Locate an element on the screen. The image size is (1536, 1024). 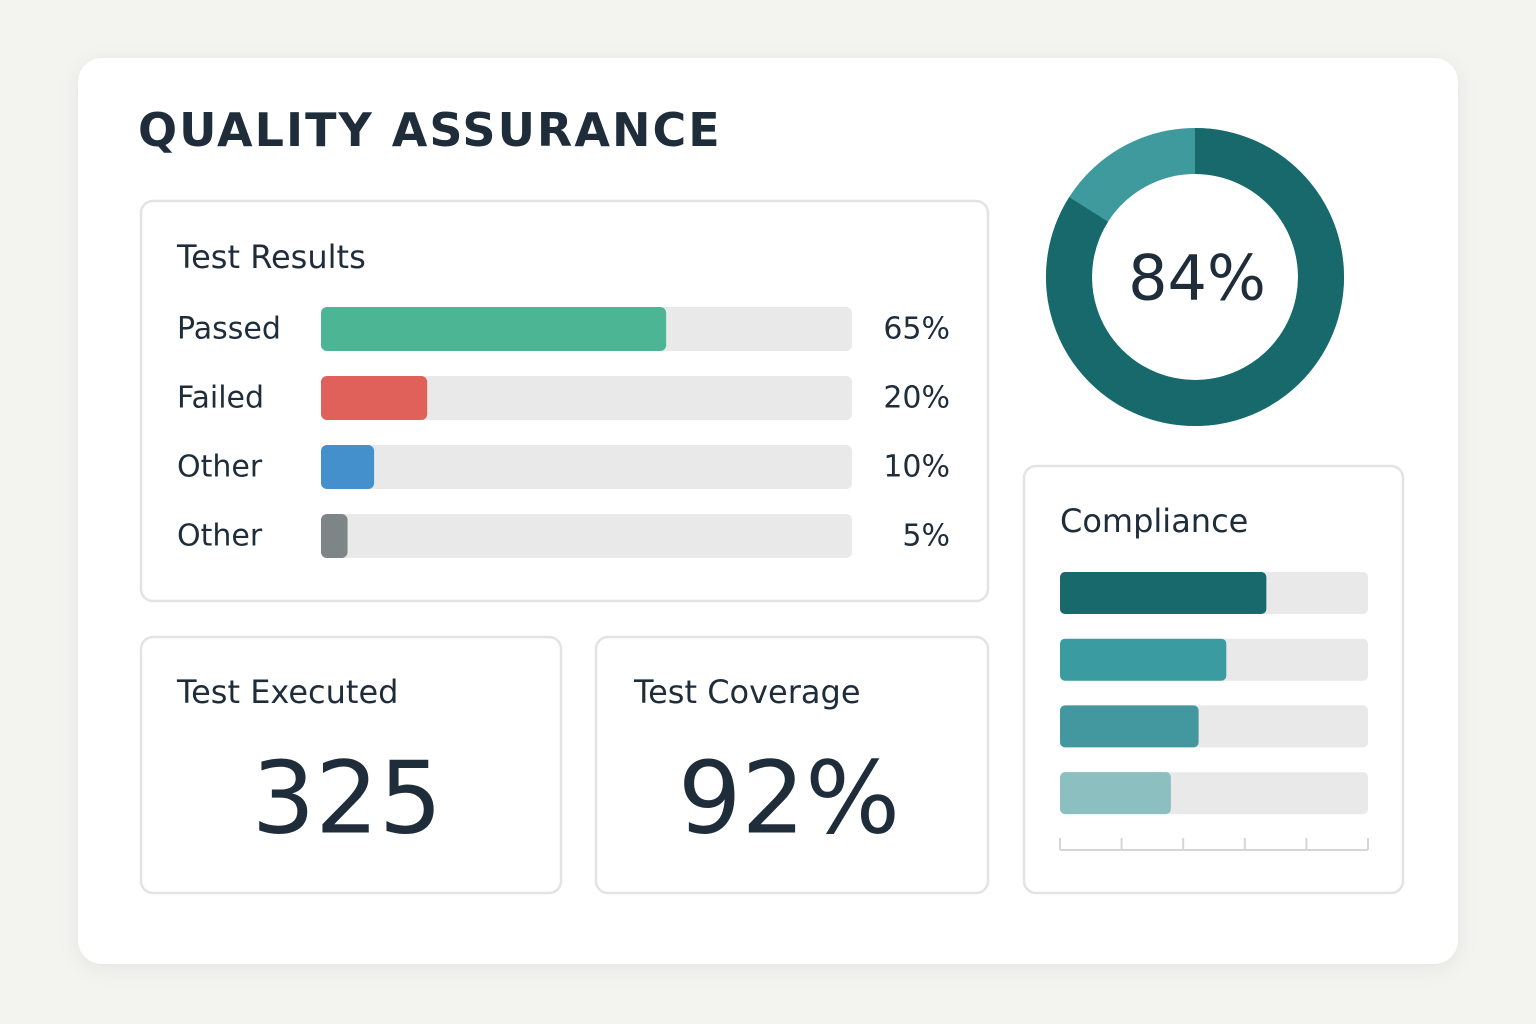
value-label: 5% is located at coordinates (926, 536).